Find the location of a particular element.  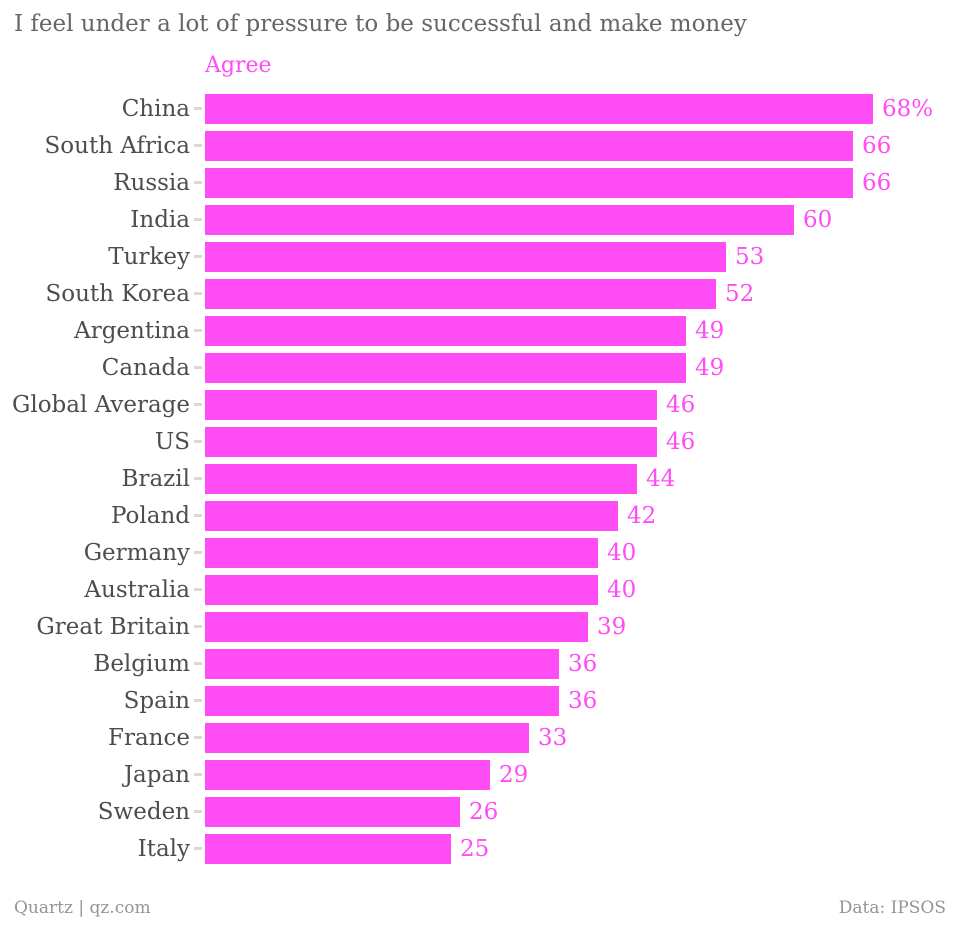

bar-row: China 68% is located at coordinates (480, 108).